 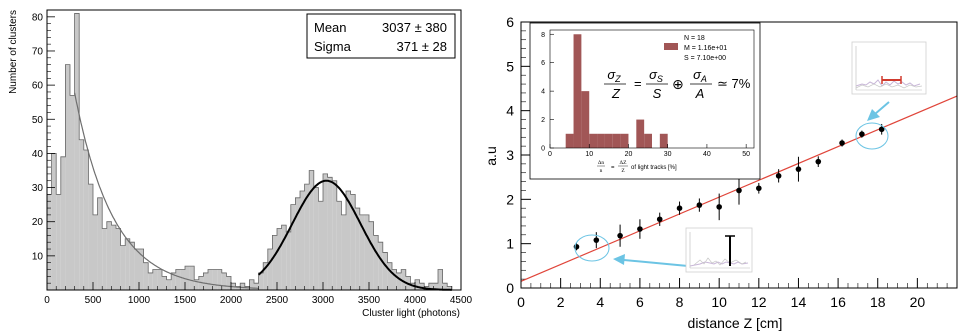 I want to click on x-tick-label: 1000, so click(x=139, y=300).